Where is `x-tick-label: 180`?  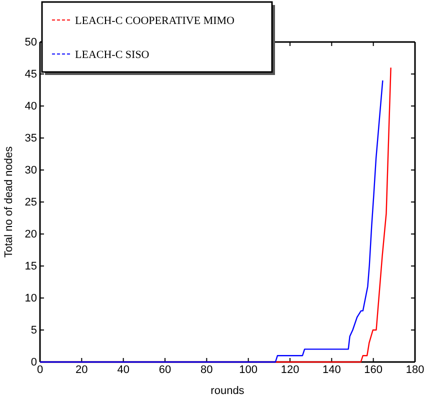
x-tick-label: 180 is located at coordinates (415, 370).